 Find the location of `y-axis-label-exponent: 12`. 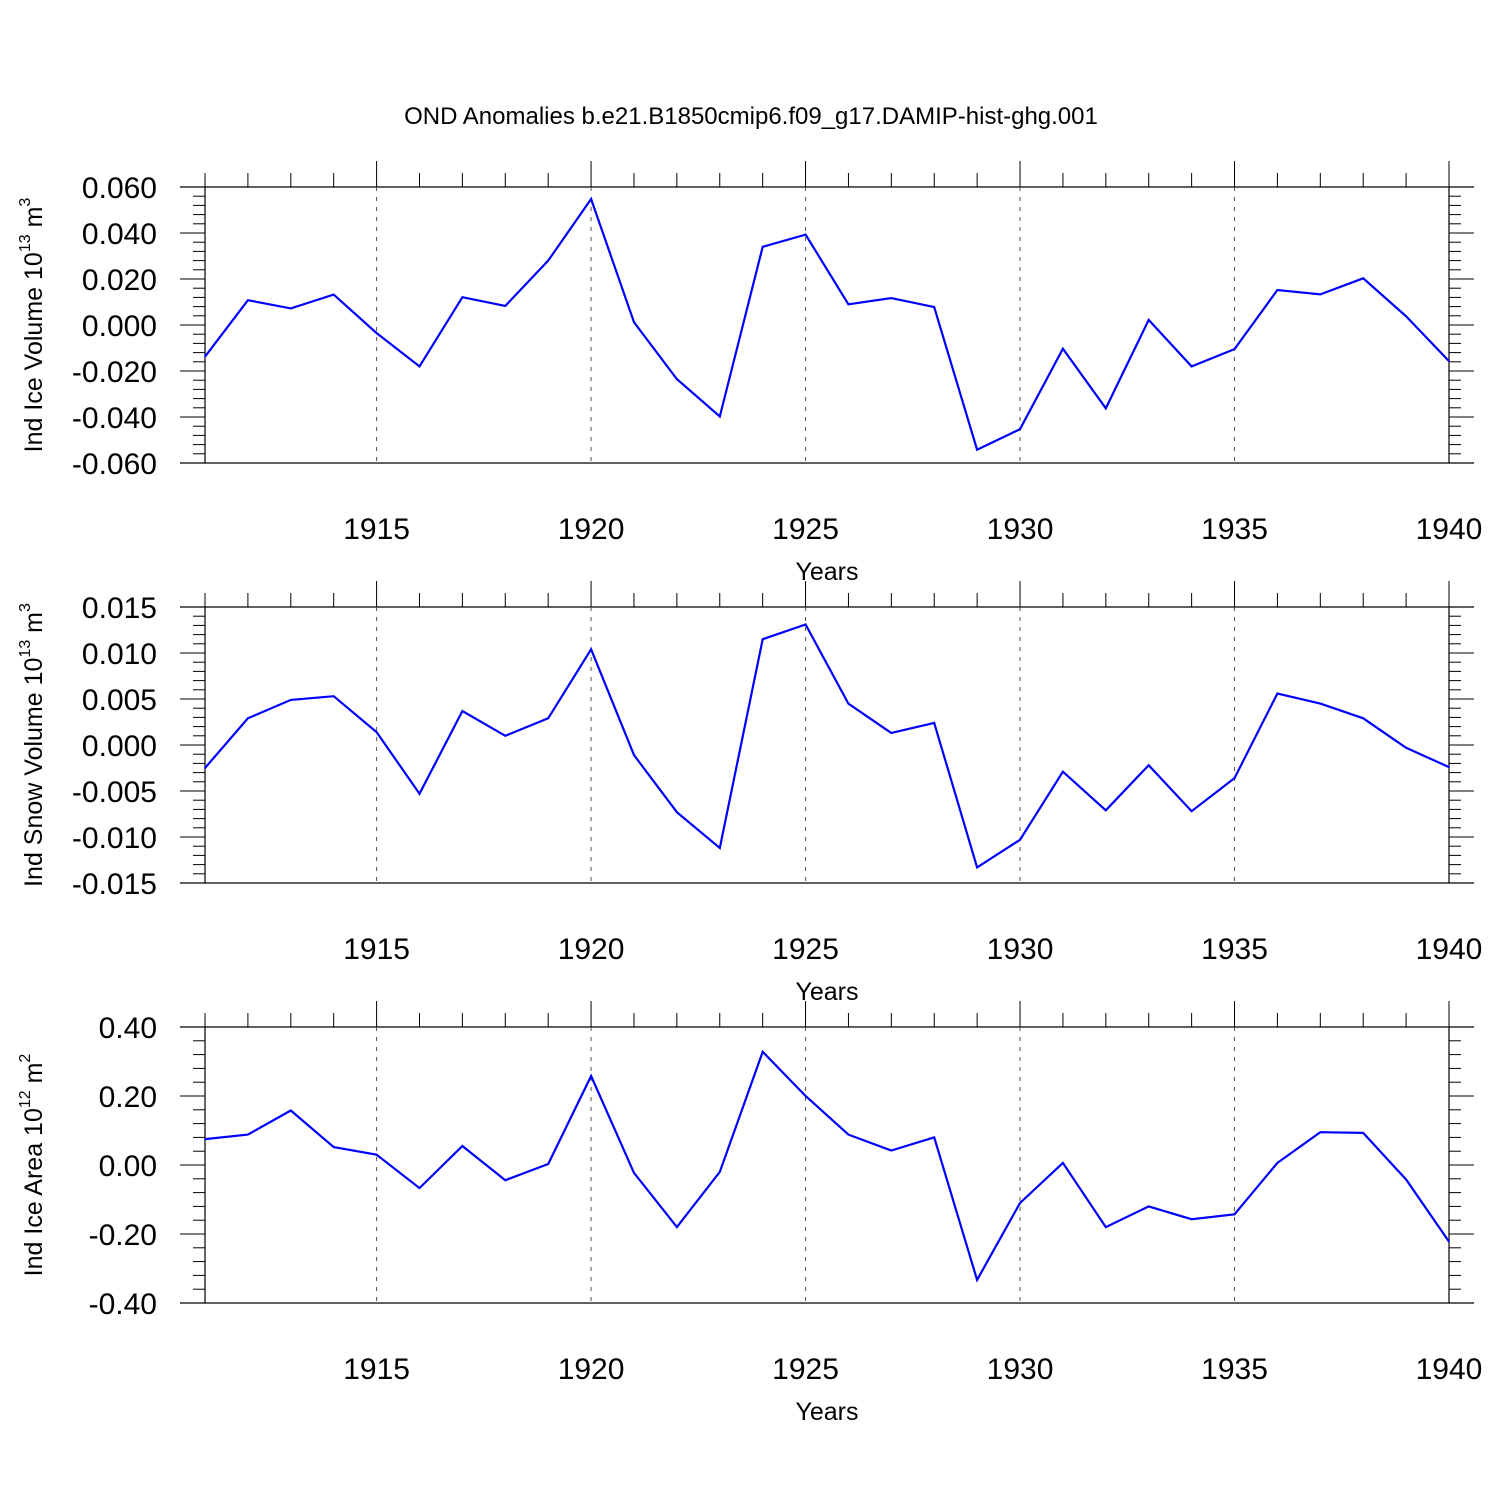

y-axis-label-exponent: 12 is located at coordinates (25, 1099).